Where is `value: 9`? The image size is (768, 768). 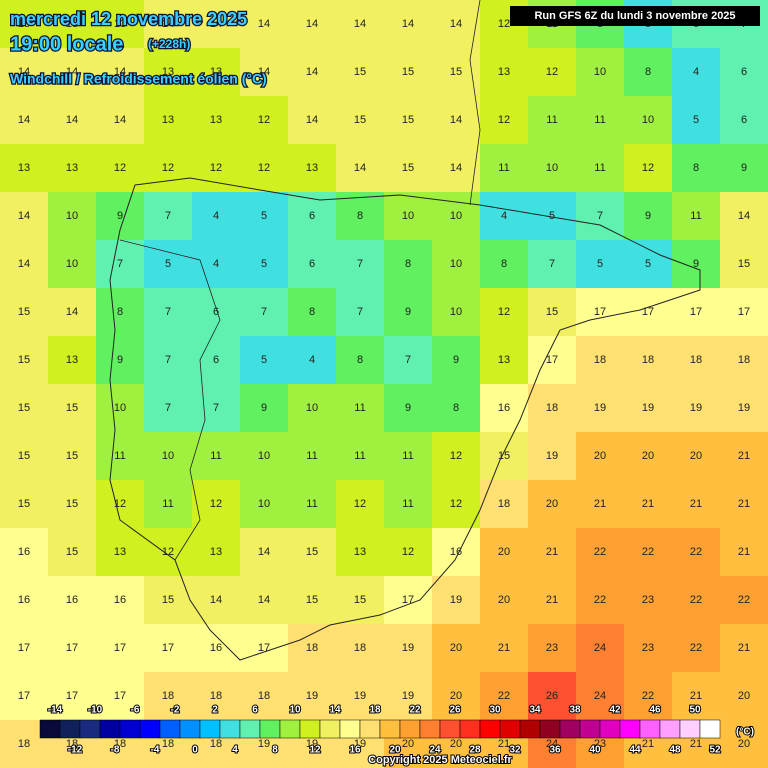
value: 9 is located at coordinates (744, 168).